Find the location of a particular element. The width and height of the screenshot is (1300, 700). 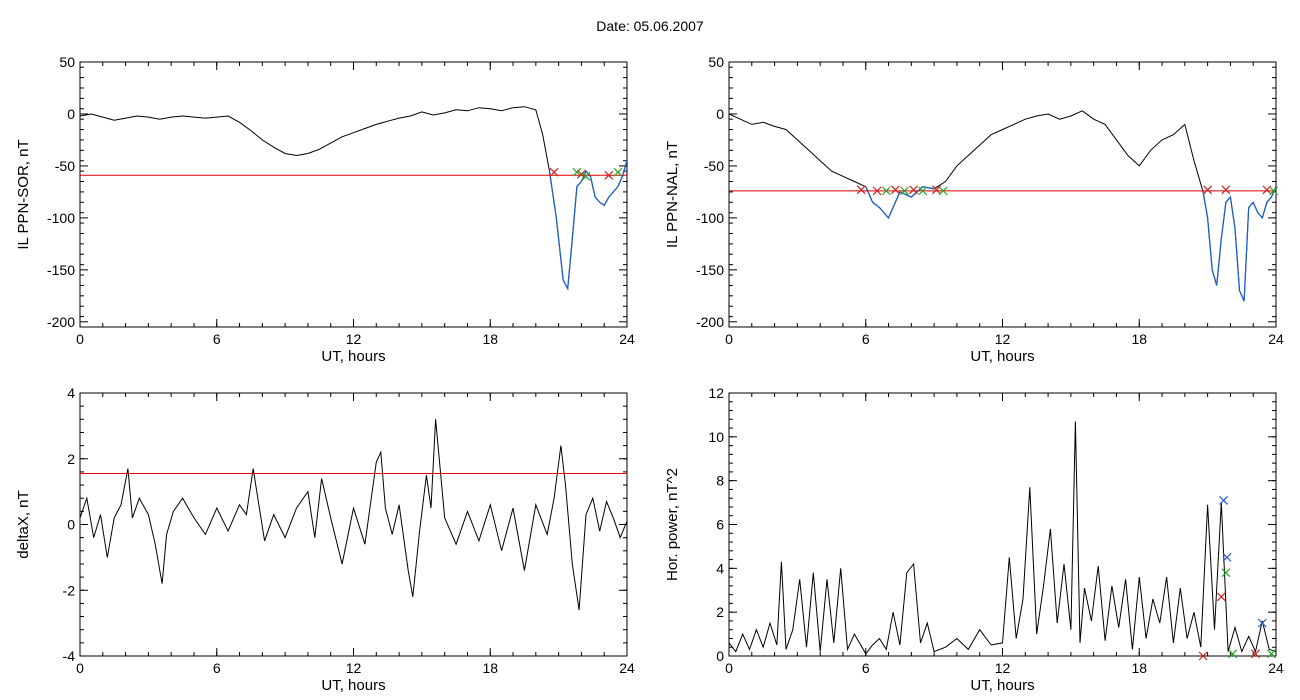

y-tick-label: 8 is located at coordinates (720, 481).